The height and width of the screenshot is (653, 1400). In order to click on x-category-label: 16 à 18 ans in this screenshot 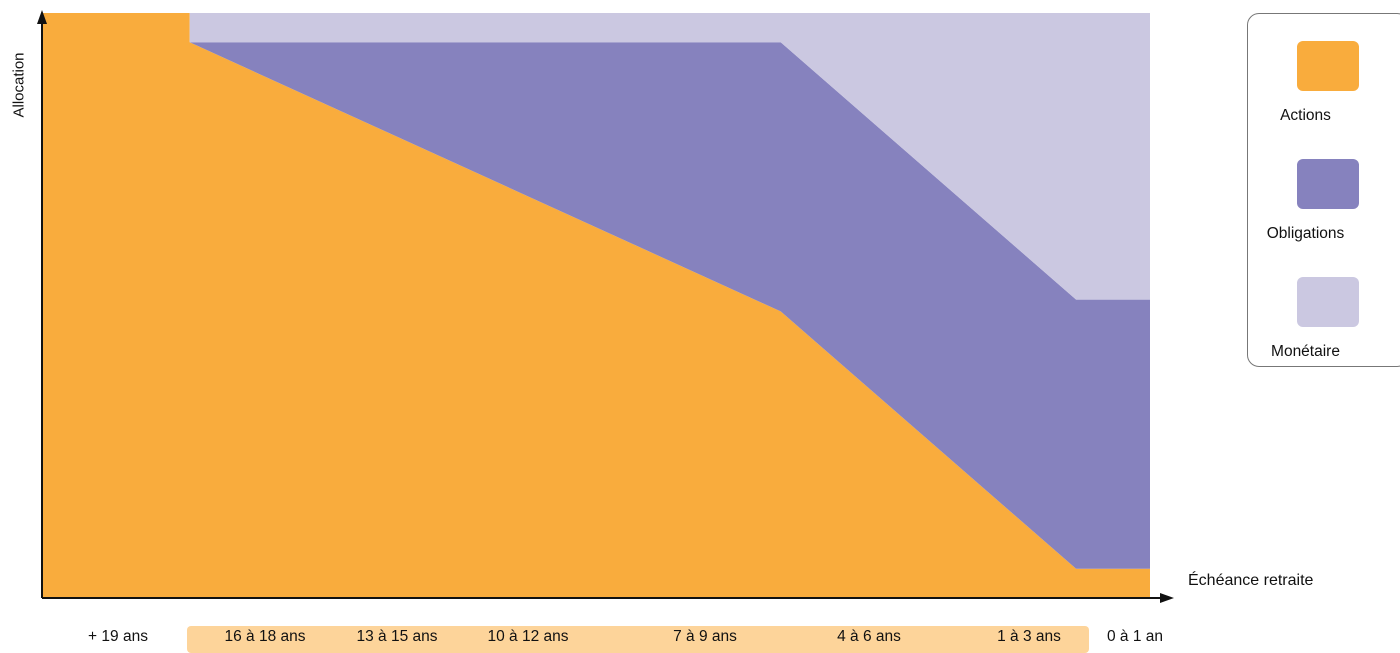, I will do `click(265, 636)`.